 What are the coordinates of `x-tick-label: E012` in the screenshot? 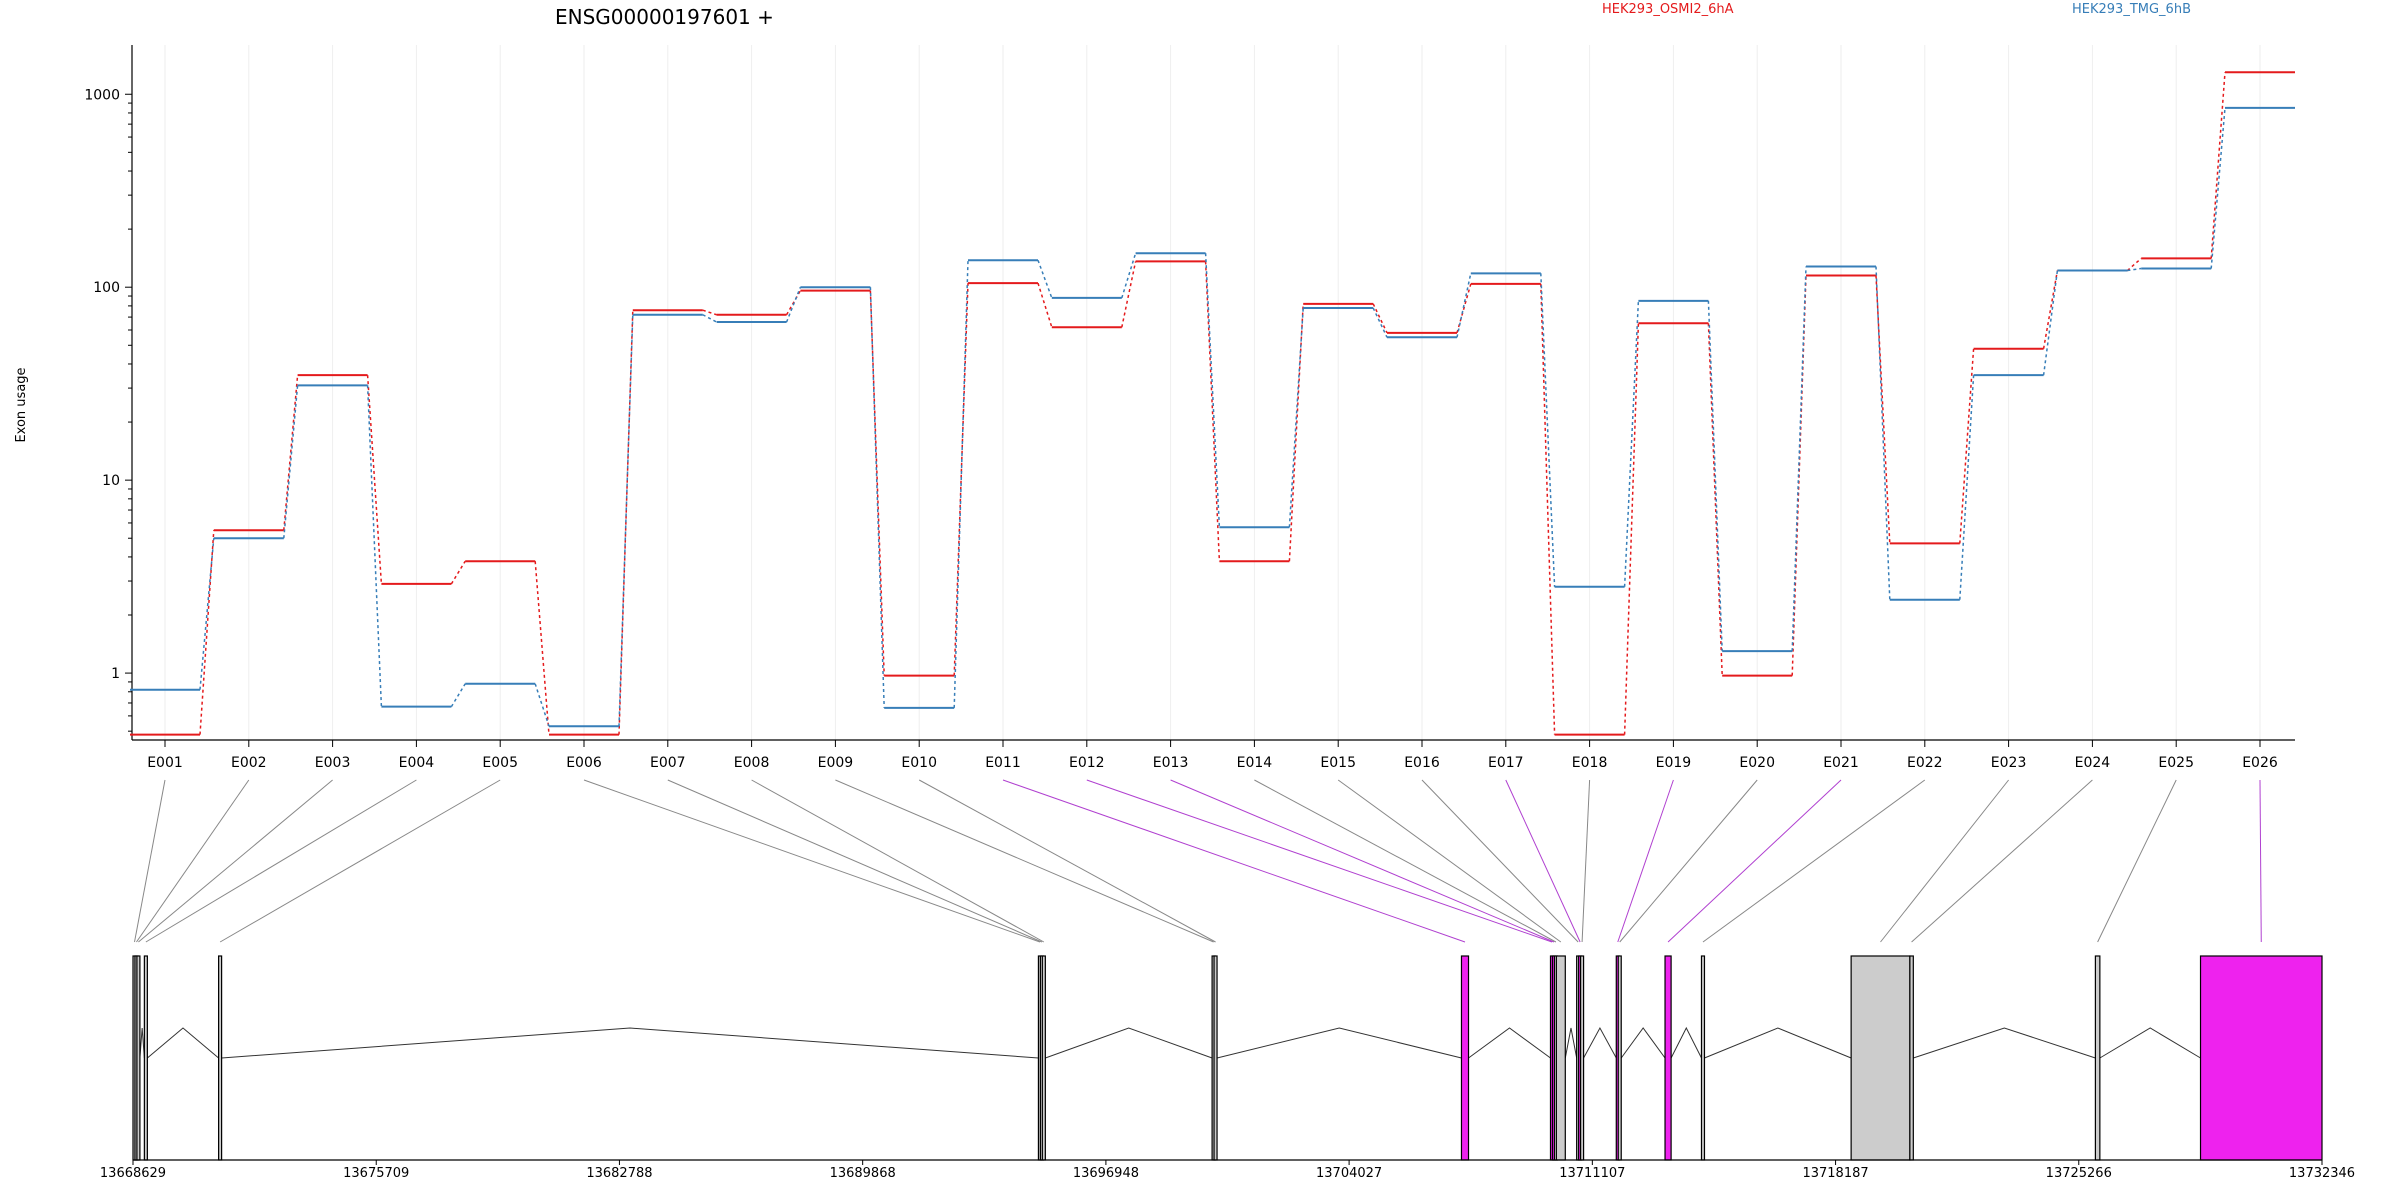 It's located at (1087, 763).